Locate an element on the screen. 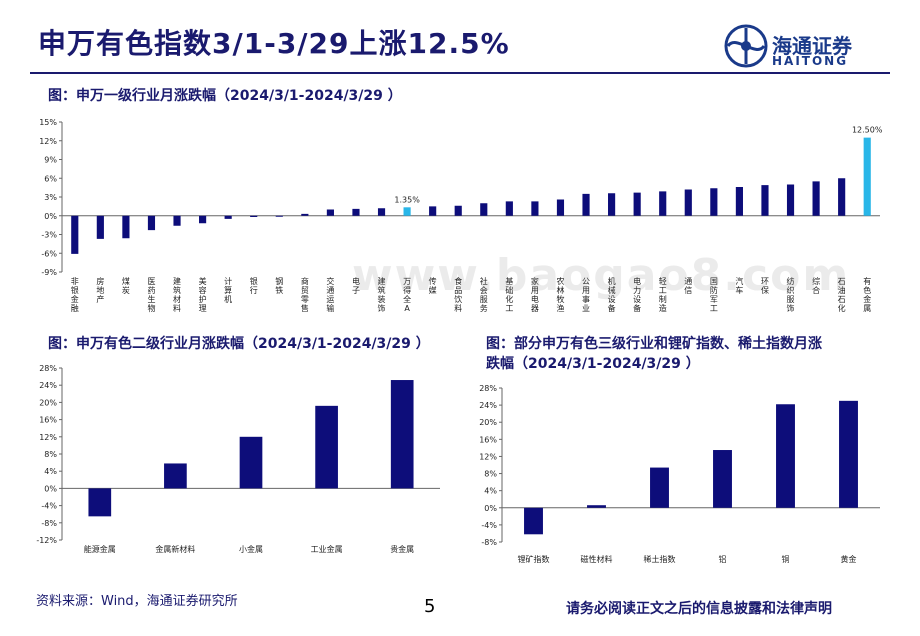  y-tick-label: 0% is located at coordinates (50, 488).